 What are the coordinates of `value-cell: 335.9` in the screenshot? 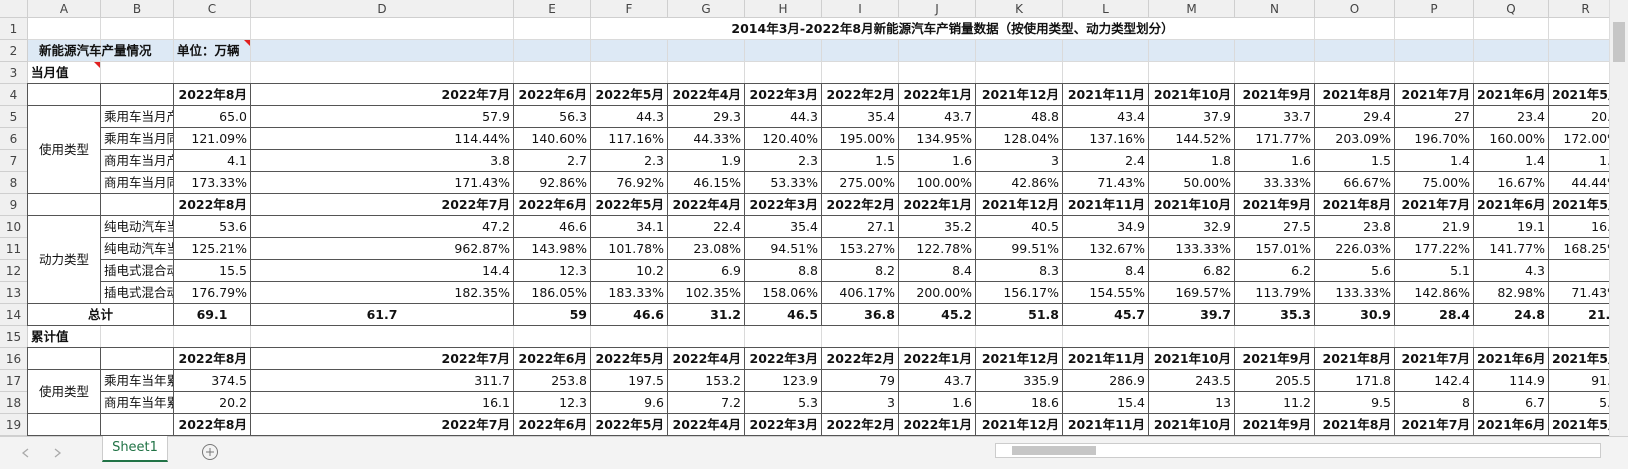 It's located at (1019, 380).